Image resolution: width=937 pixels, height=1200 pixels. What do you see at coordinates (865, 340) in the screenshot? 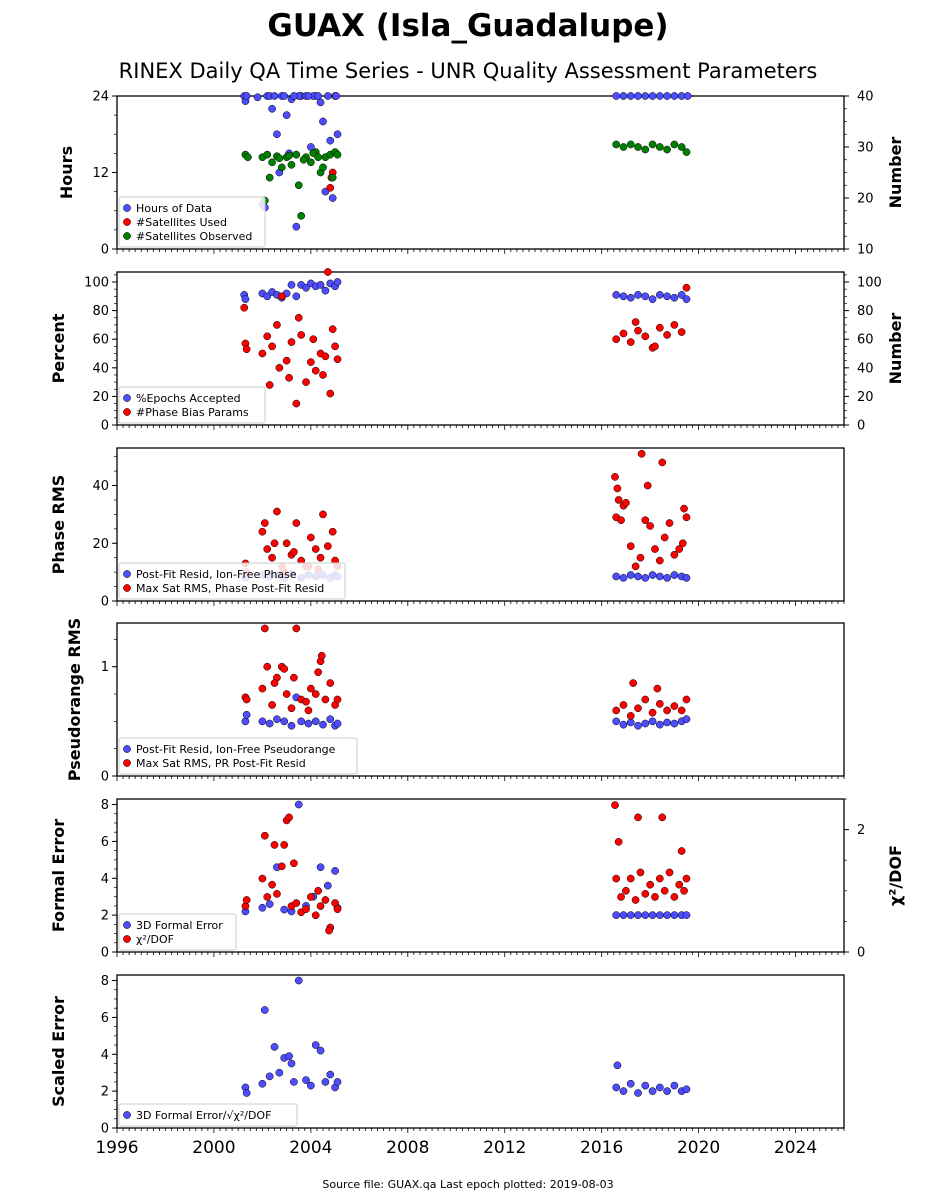
I see `y2-tick-label: 60` at bounding box center [865, 340].